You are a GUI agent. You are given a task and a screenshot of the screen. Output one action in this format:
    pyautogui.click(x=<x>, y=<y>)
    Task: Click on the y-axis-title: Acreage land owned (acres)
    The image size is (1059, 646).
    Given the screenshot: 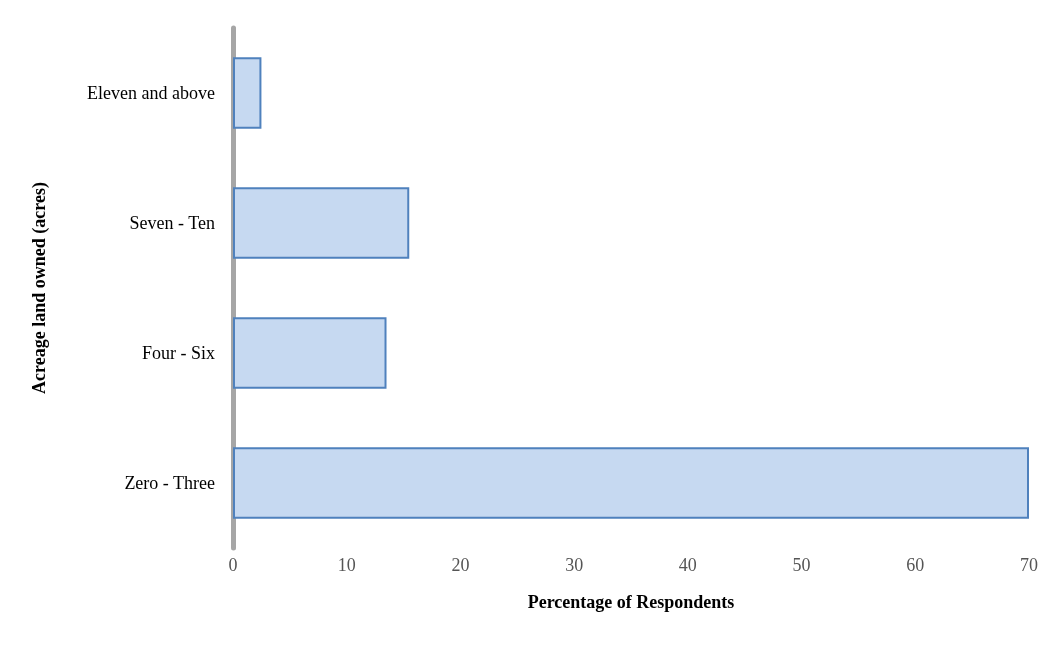 What is the action you would take?
    pyautogui.click(x=39, y=288)
    